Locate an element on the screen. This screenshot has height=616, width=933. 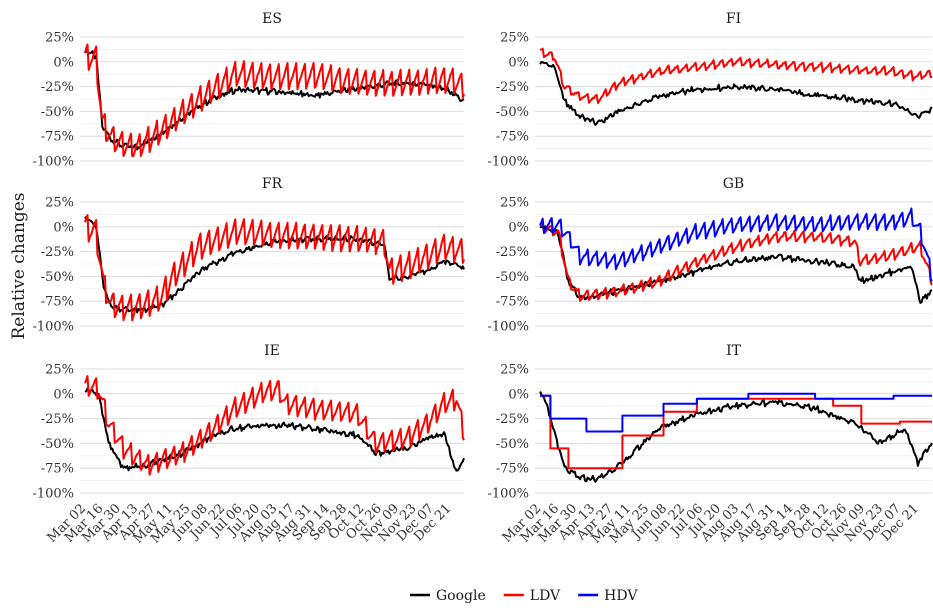
legend-label: HDV is located at coordinates (621, 596).